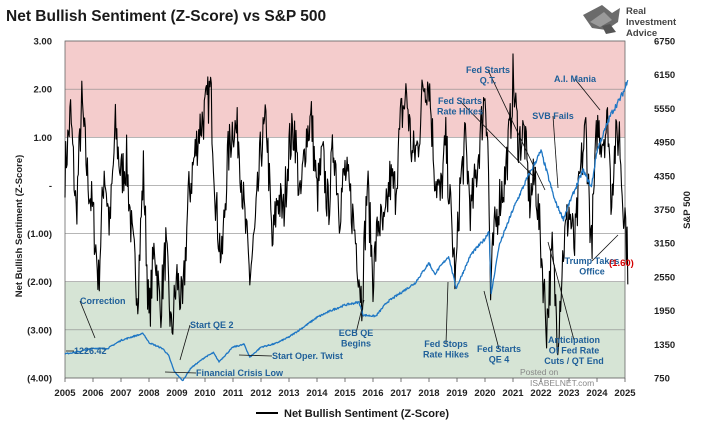  I want to click on x-tick-label: 2015, so click(345, 393).